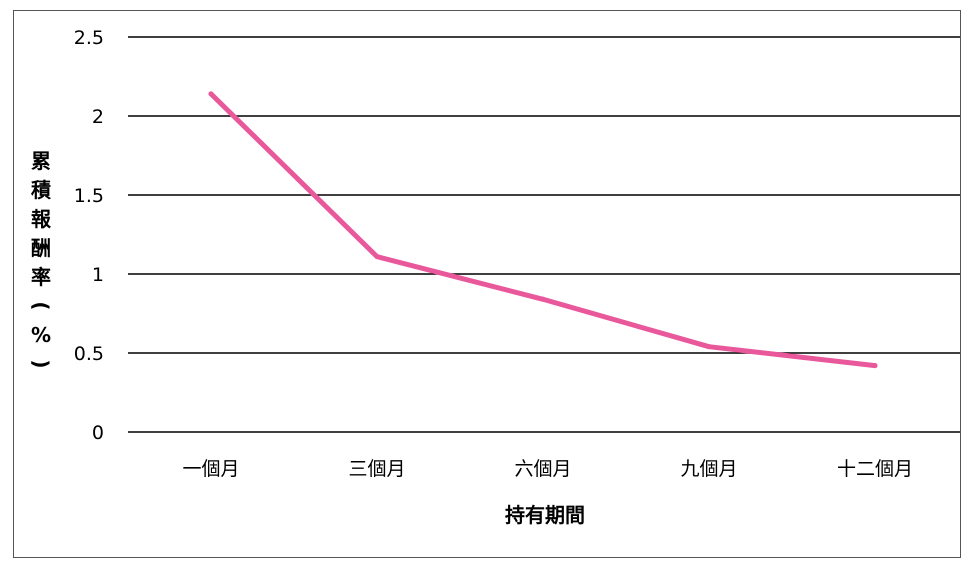 This screenshot has width=978, height=571. What do you see at coordinates (98, 433) in the screenshot?
I see `y-tick-label: 0` at bounding box center [98, 433].